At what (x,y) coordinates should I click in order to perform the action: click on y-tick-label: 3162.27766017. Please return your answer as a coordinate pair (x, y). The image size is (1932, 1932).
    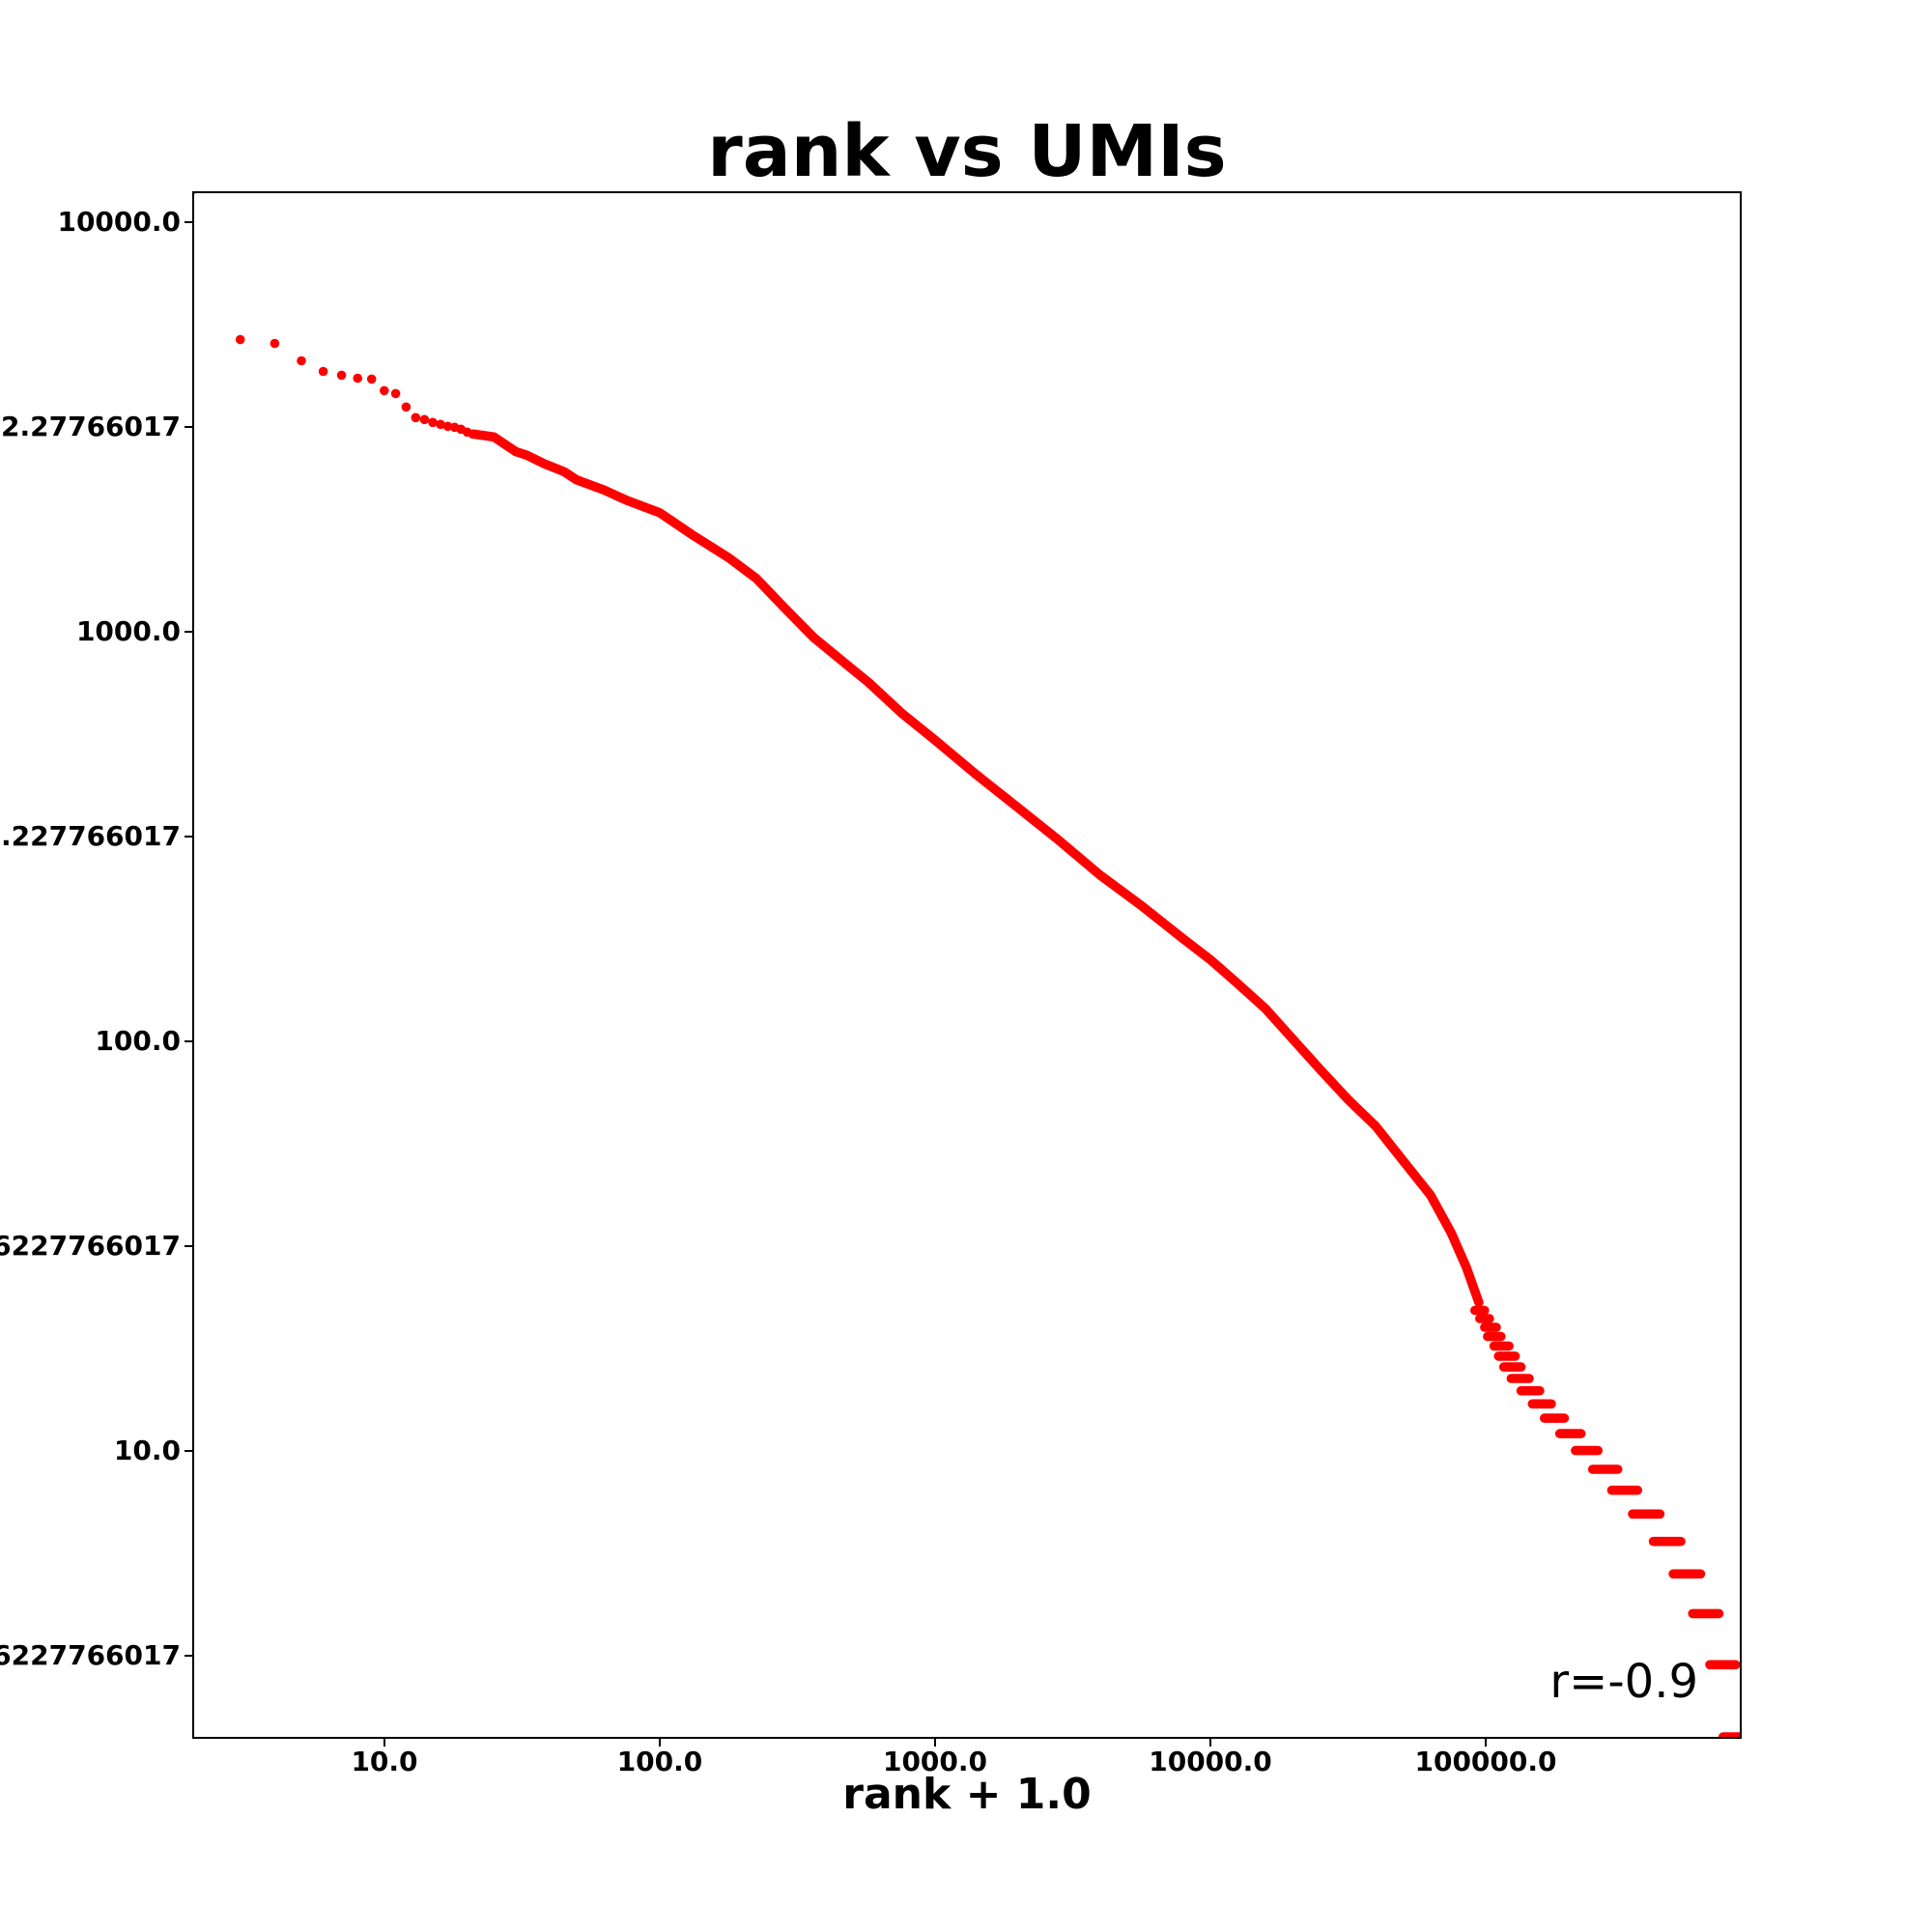
    Looking at the image, I should click on (90, 426).